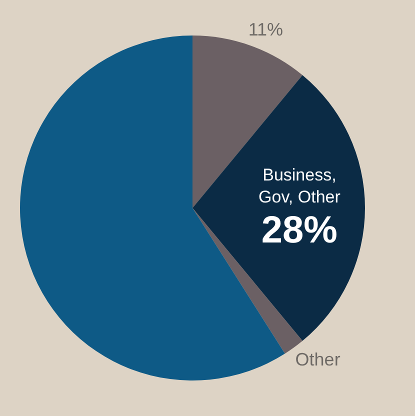 Image resolution: width=415 pixels, height=416 pixels. I want to click on slice-label: Business, Gov, Other, so click(299, 186).